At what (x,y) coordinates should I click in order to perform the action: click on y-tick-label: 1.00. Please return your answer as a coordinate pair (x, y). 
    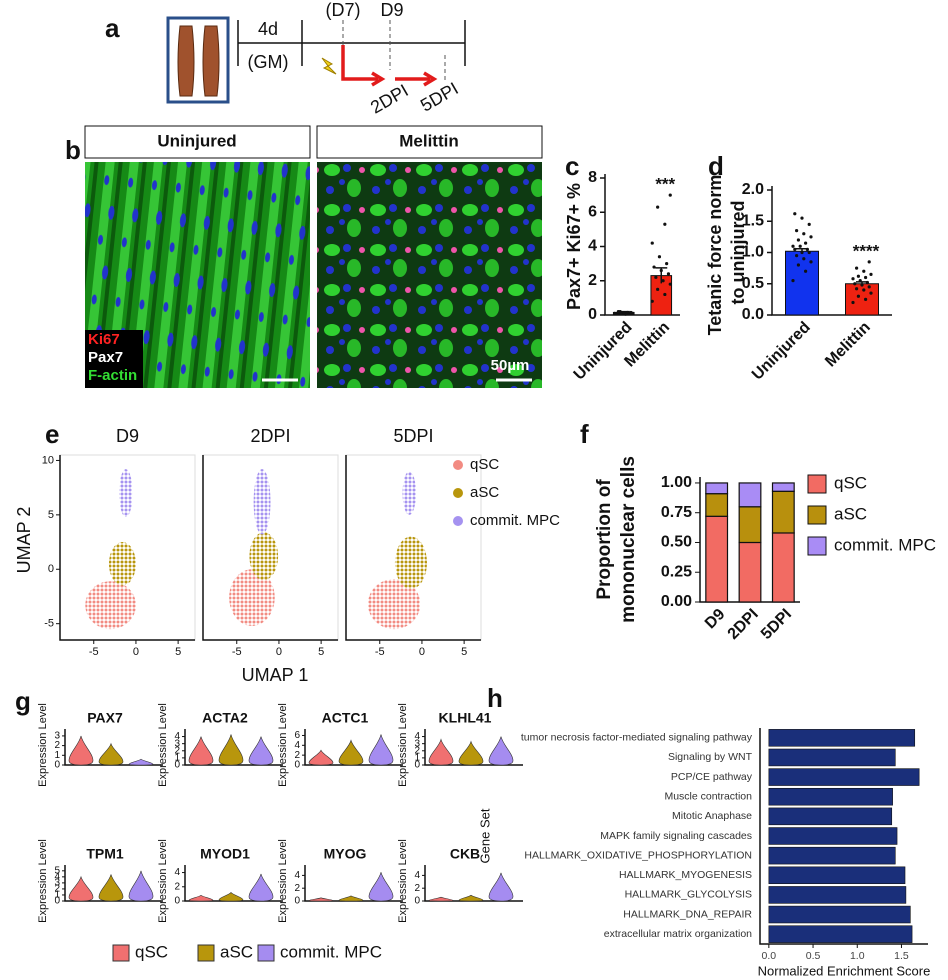
    Looking at the image, I should click on (676, 482).